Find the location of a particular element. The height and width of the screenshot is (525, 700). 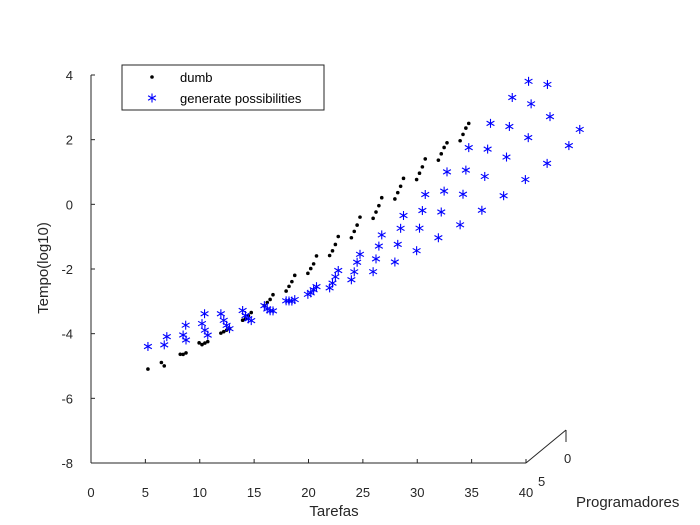

legend-star-glyph is located at coordinates (152, 98).